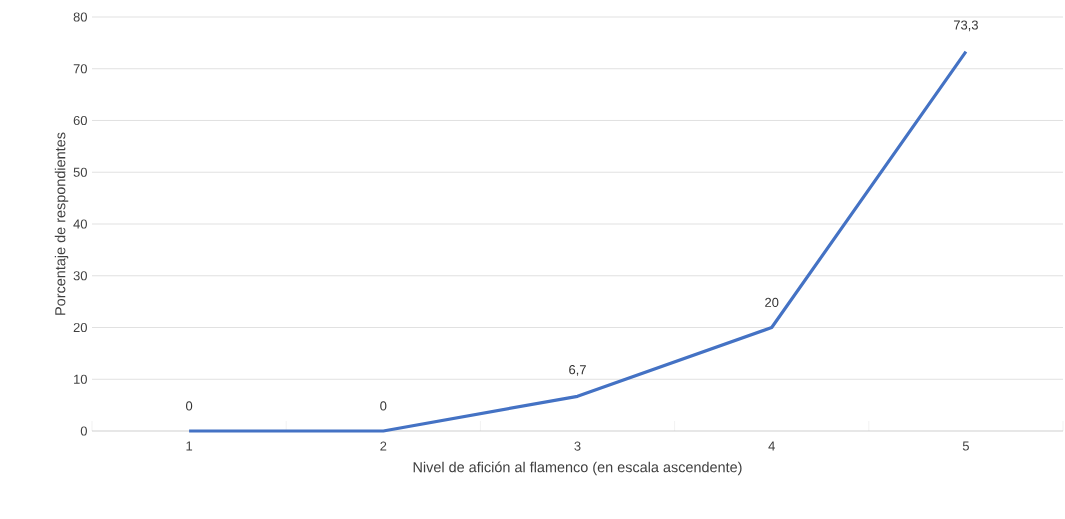 This screenshot has height=519, width=1065. What do you see at coordinates (577, 468) in the screenshot?
I see `x-axis-title: Nivel de afición al flamenco (en escala ascendente)` at bounding box center [577, 468].